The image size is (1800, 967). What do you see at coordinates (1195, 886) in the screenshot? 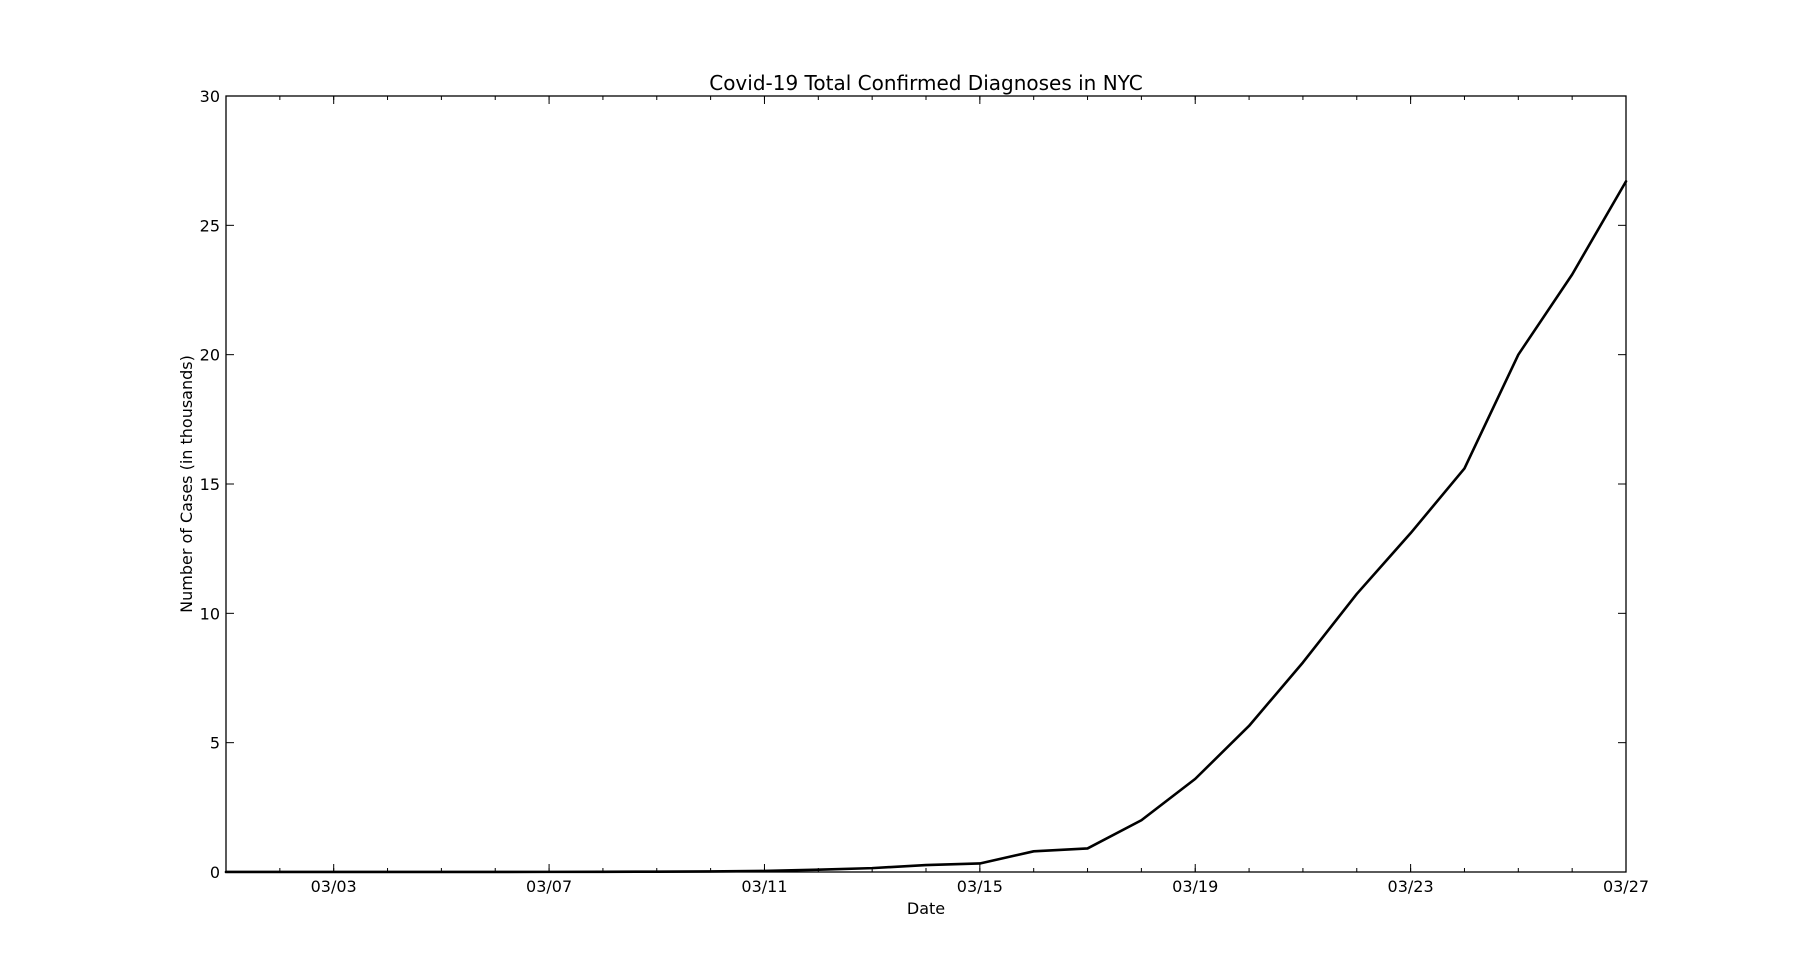
I see `x-tick-label: 03/19` at bounding box center [1195, 886].